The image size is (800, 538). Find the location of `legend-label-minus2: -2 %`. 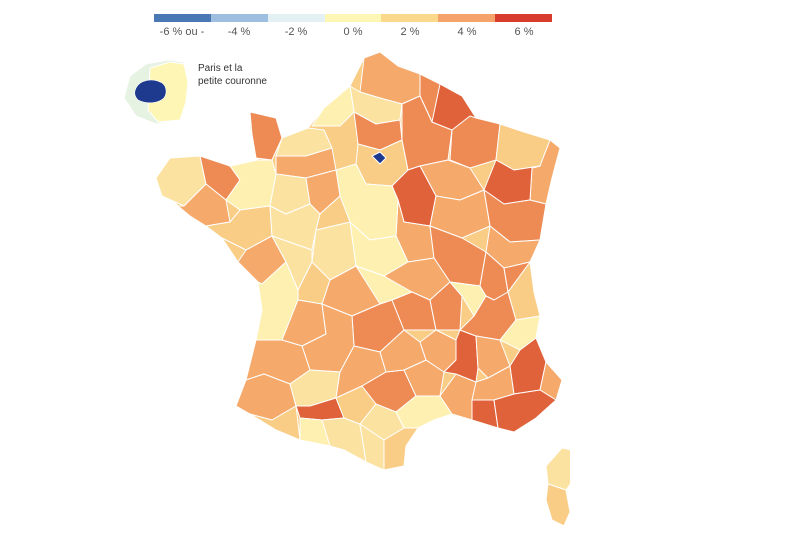

legend-label-minus2: -2 % is located at coordinates (296, 32).